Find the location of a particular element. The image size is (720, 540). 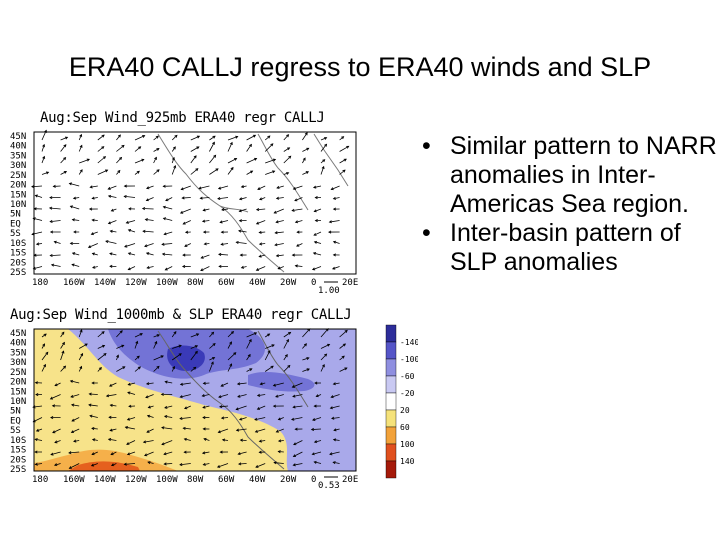

latitude-label: 5S is located at coordinates (15, 431).